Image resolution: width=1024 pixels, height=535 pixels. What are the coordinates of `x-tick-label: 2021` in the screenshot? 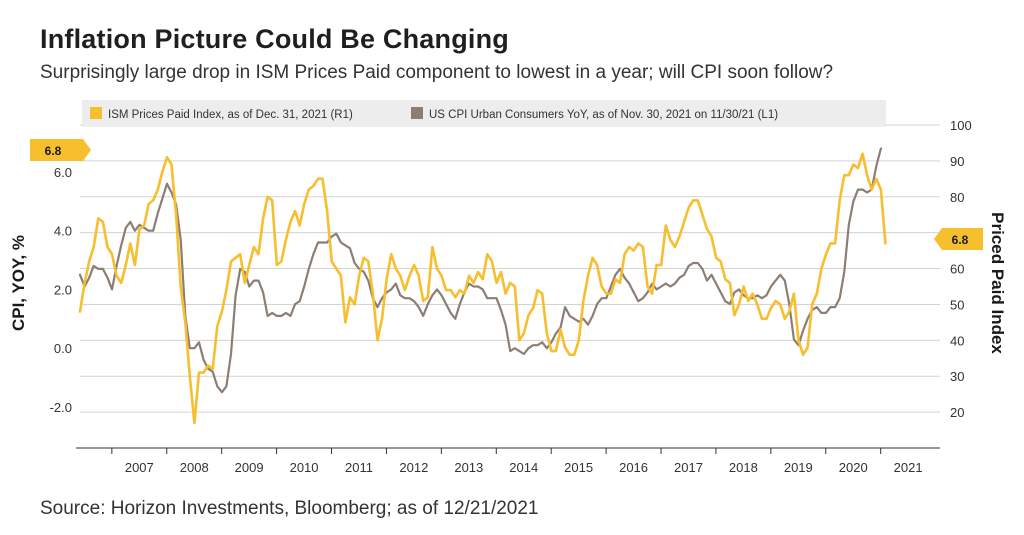 It's located at (908, 467).